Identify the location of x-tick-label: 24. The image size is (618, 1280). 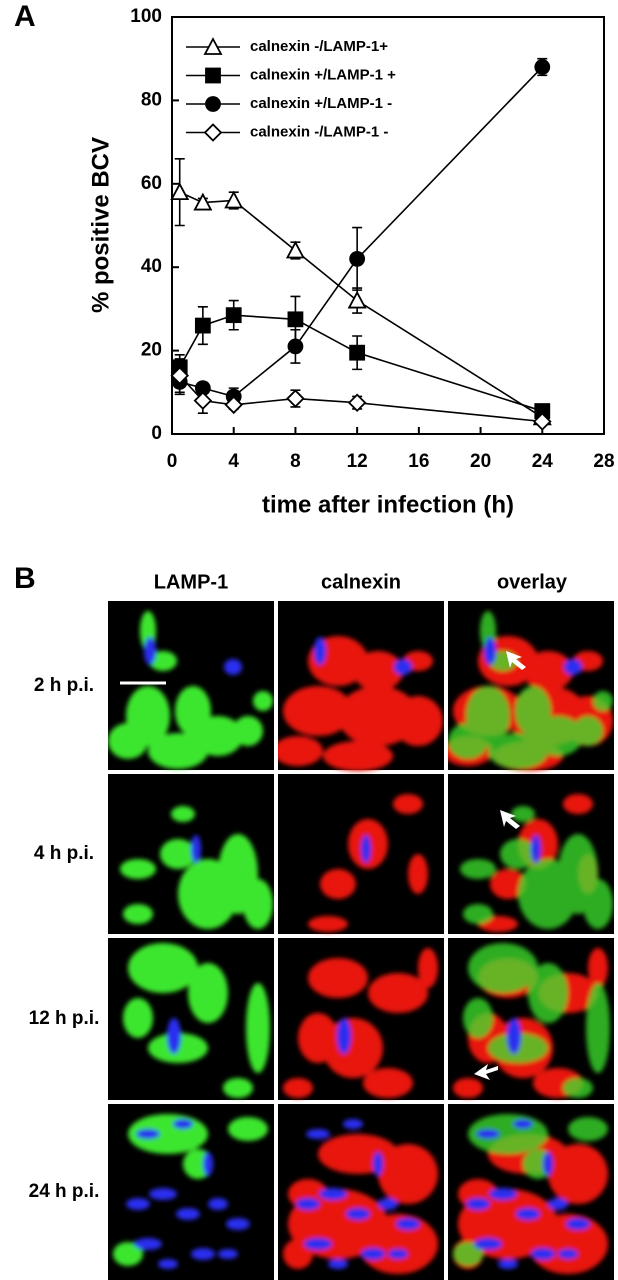
(543, 461).